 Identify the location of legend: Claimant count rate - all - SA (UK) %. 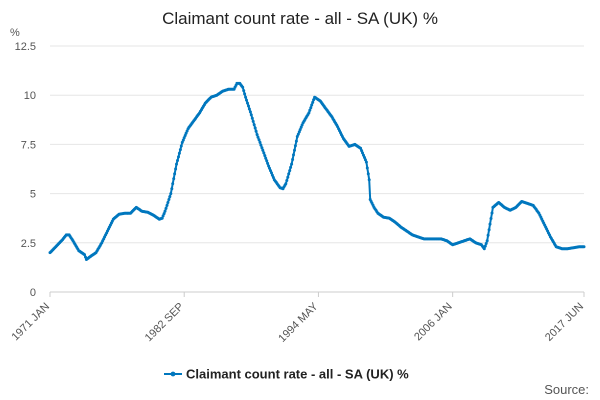
(286, 374).